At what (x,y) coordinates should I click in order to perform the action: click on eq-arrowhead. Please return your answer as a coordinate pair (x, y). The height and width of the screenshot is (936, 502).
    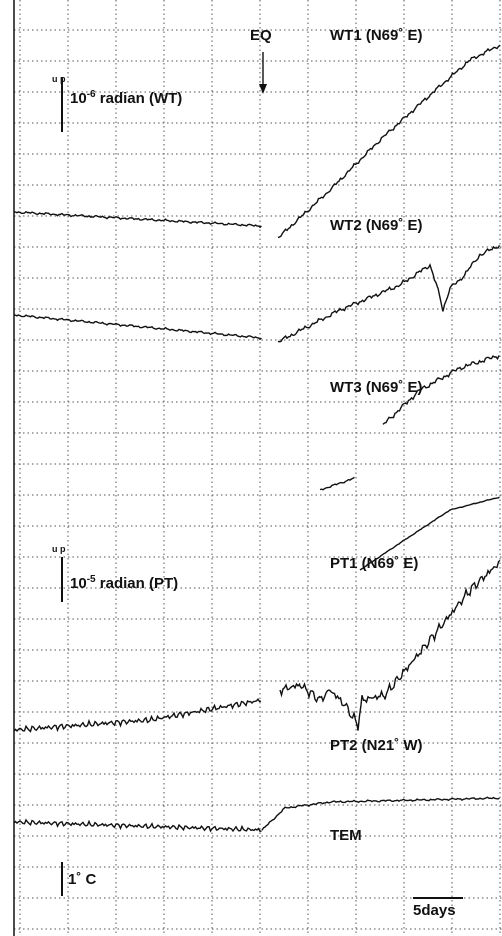
    Looking at the image, I should click on (263, 89).